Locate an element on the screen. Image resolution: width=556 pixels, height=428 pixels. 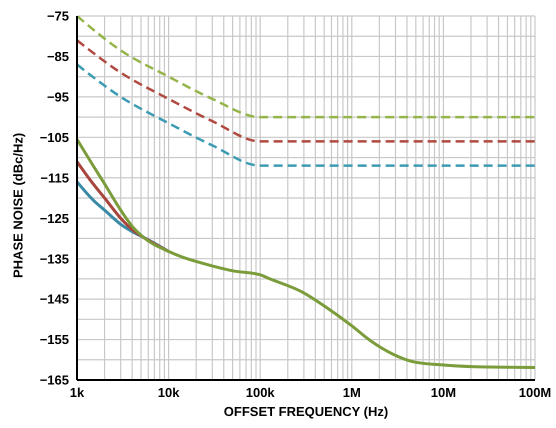
x-tick-label: 100M is located at coordinates (535, 392).